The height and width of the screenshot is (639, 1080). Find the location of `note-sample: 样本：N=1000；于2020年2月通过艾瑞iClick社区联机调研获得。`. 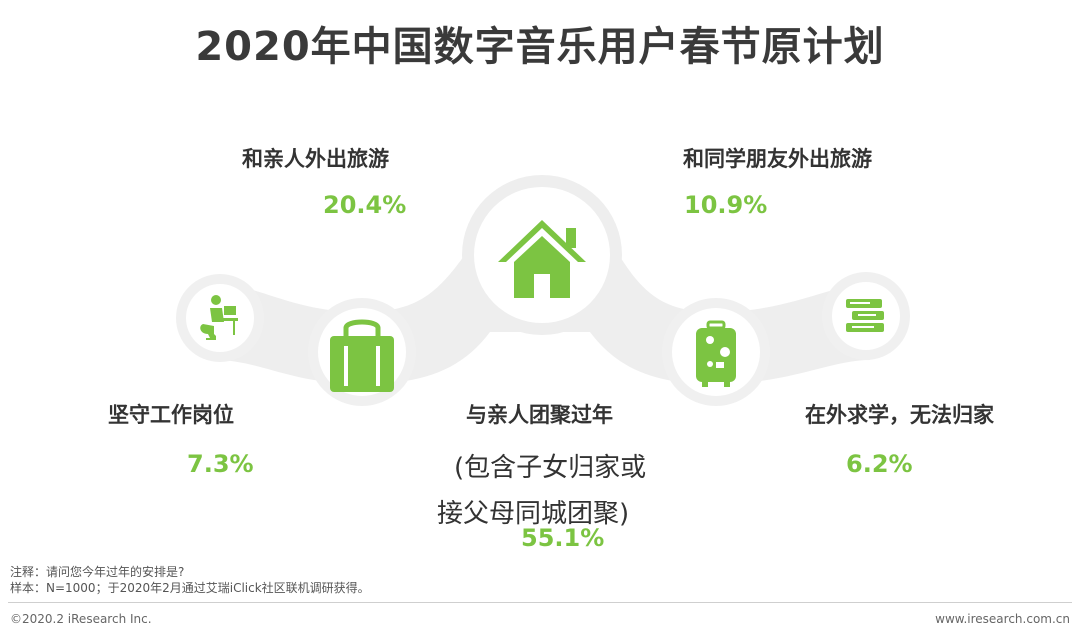

note-sample: 样本：N=1000；于2020年2月通过艾瑞iClick社区联机调研获得。 is located at coordinates (190, 588).